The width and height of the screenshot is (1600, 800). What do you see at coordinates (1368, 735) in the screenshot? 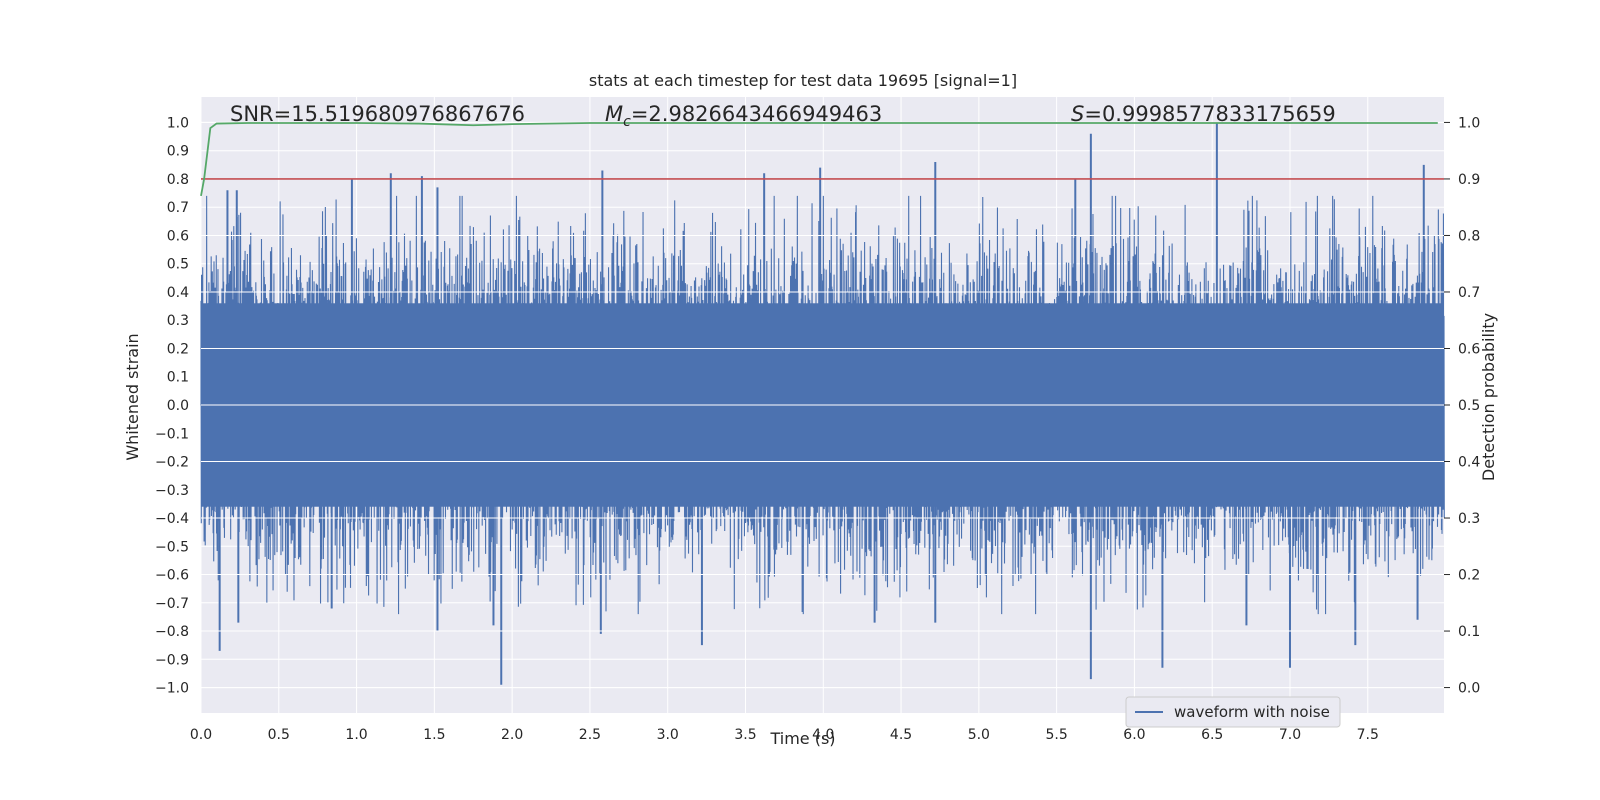
I see `x-tick-label: 7.5` at bounding box center [1368, 735].